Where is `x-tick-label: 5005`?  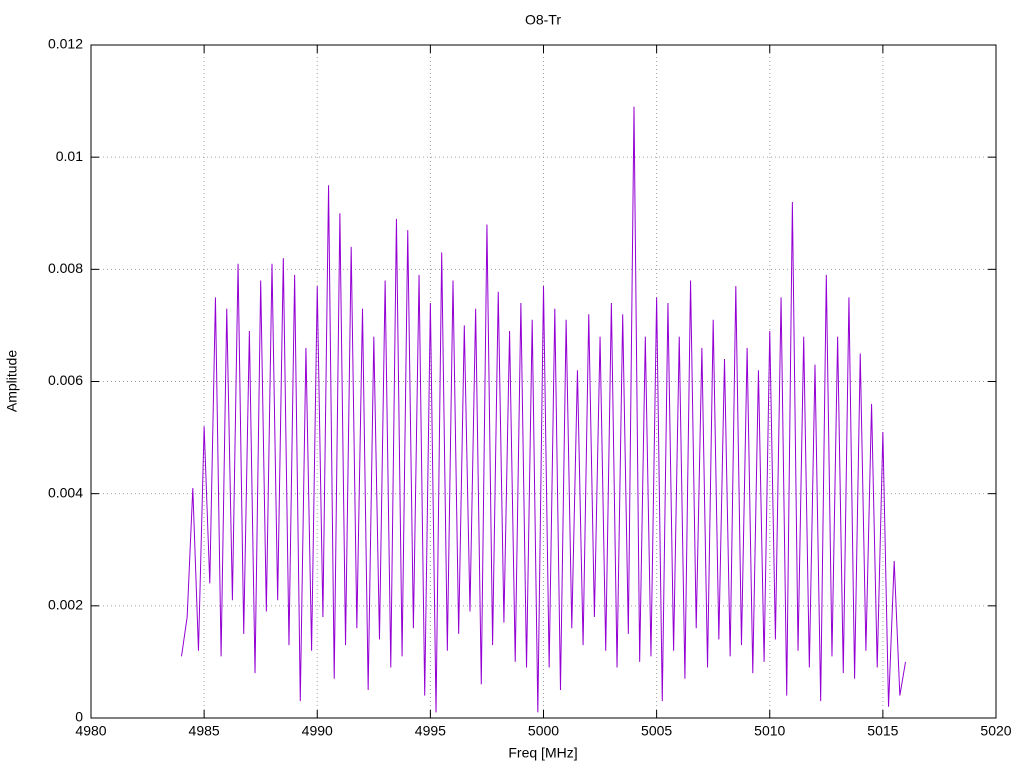
x-tick-label: 5005 is located at coordinates (656, 731).